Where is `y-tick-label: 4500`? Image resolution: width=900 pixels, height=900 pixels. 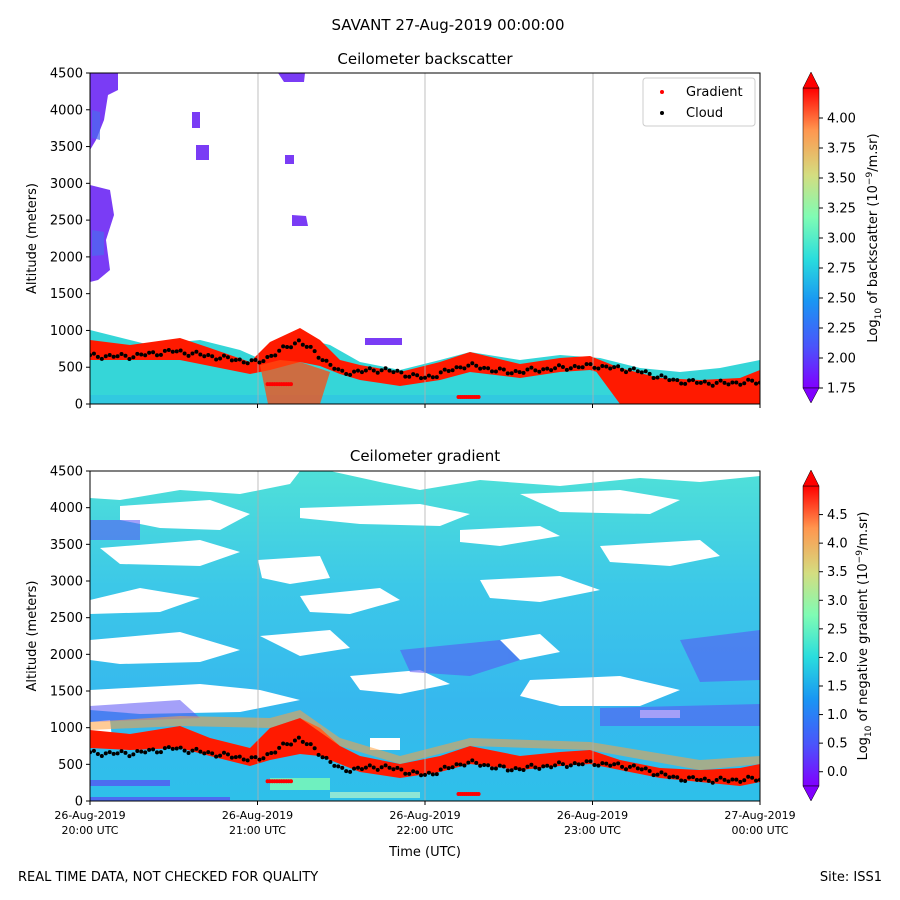
y-tick-label: 4500 is located at coordinates (66, 74).